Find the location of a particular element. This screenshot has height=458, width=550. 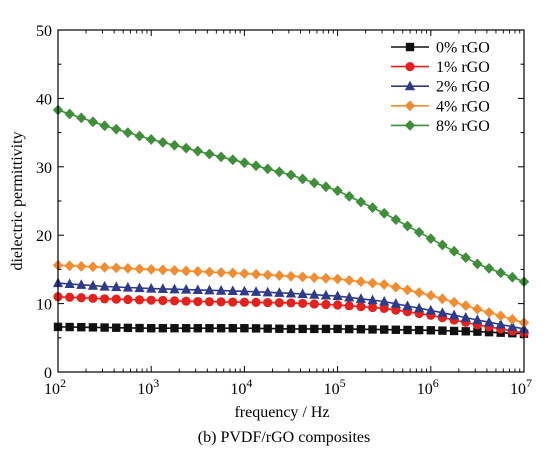

figure-caption: (b) PVDF/rGO composites is located at coordinates (284, 437).